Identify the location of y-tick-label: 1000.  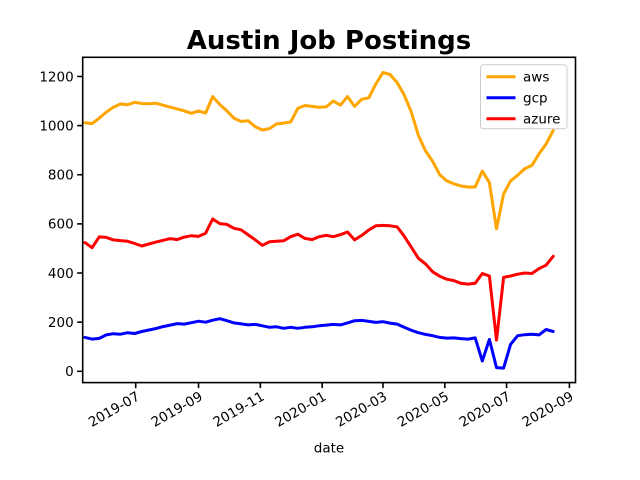
(56, 126).